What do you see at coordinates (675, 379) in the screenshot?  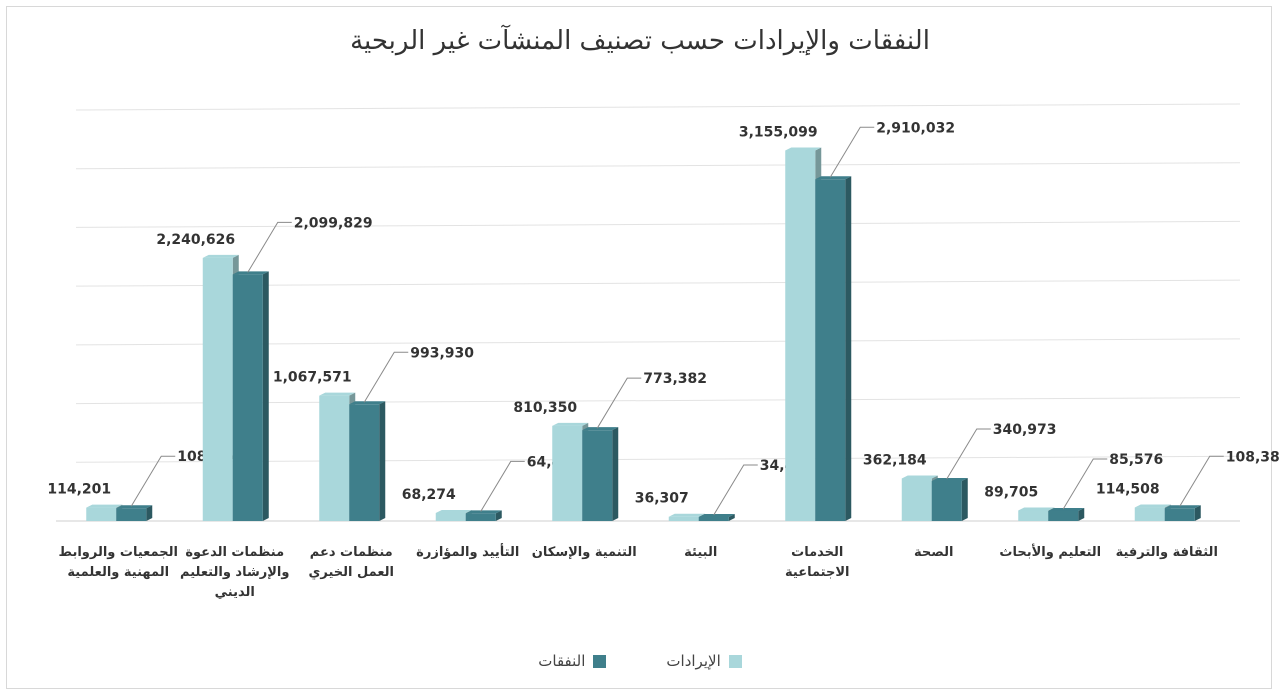 I see `data-label-expenses: 773,382` at bounding box center [675, 379].